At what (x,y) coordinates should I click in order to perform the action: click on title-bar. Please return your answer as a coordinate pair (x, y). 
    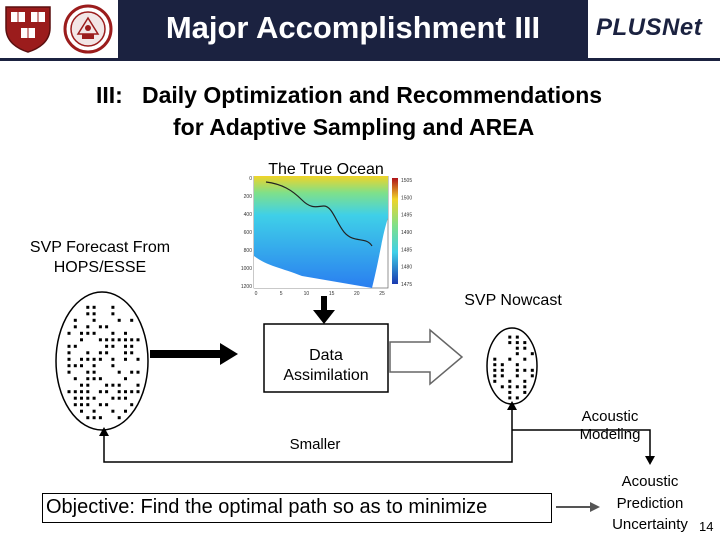
    Looking at the image, I should click on (353, 29).